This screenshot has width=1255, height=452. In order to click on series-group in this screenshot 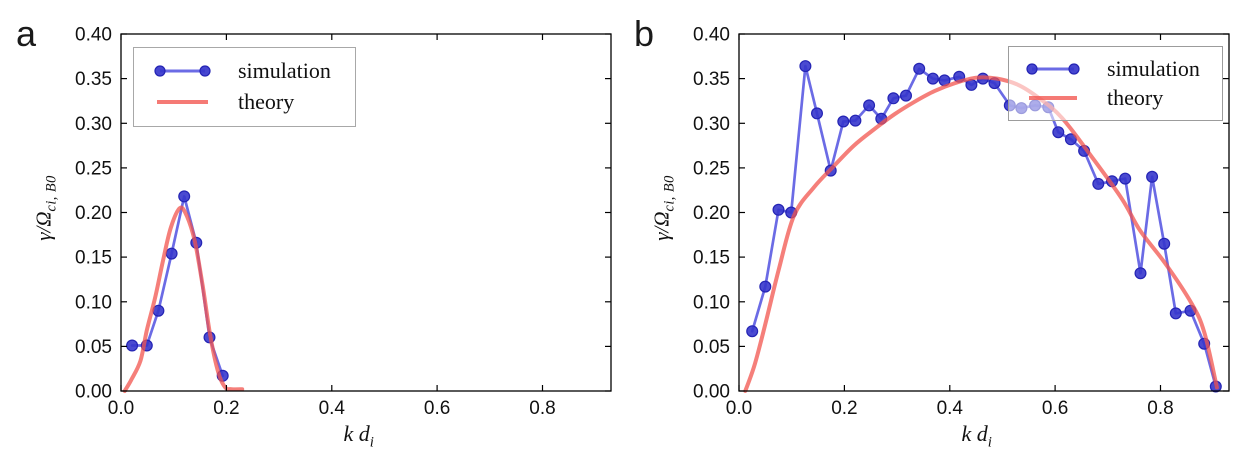, I will do `click(183, 291)`.